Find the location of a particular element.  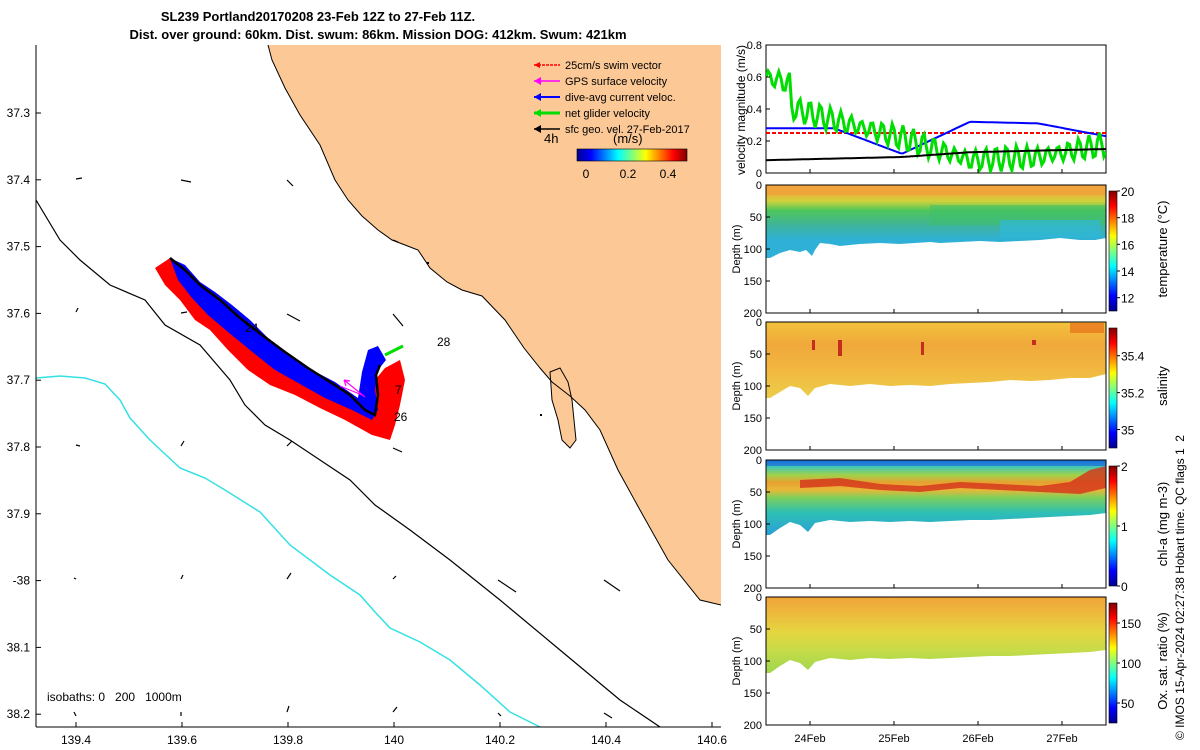

colorbar-tick-label: 35.2 is located at coordinates (1133, 394).